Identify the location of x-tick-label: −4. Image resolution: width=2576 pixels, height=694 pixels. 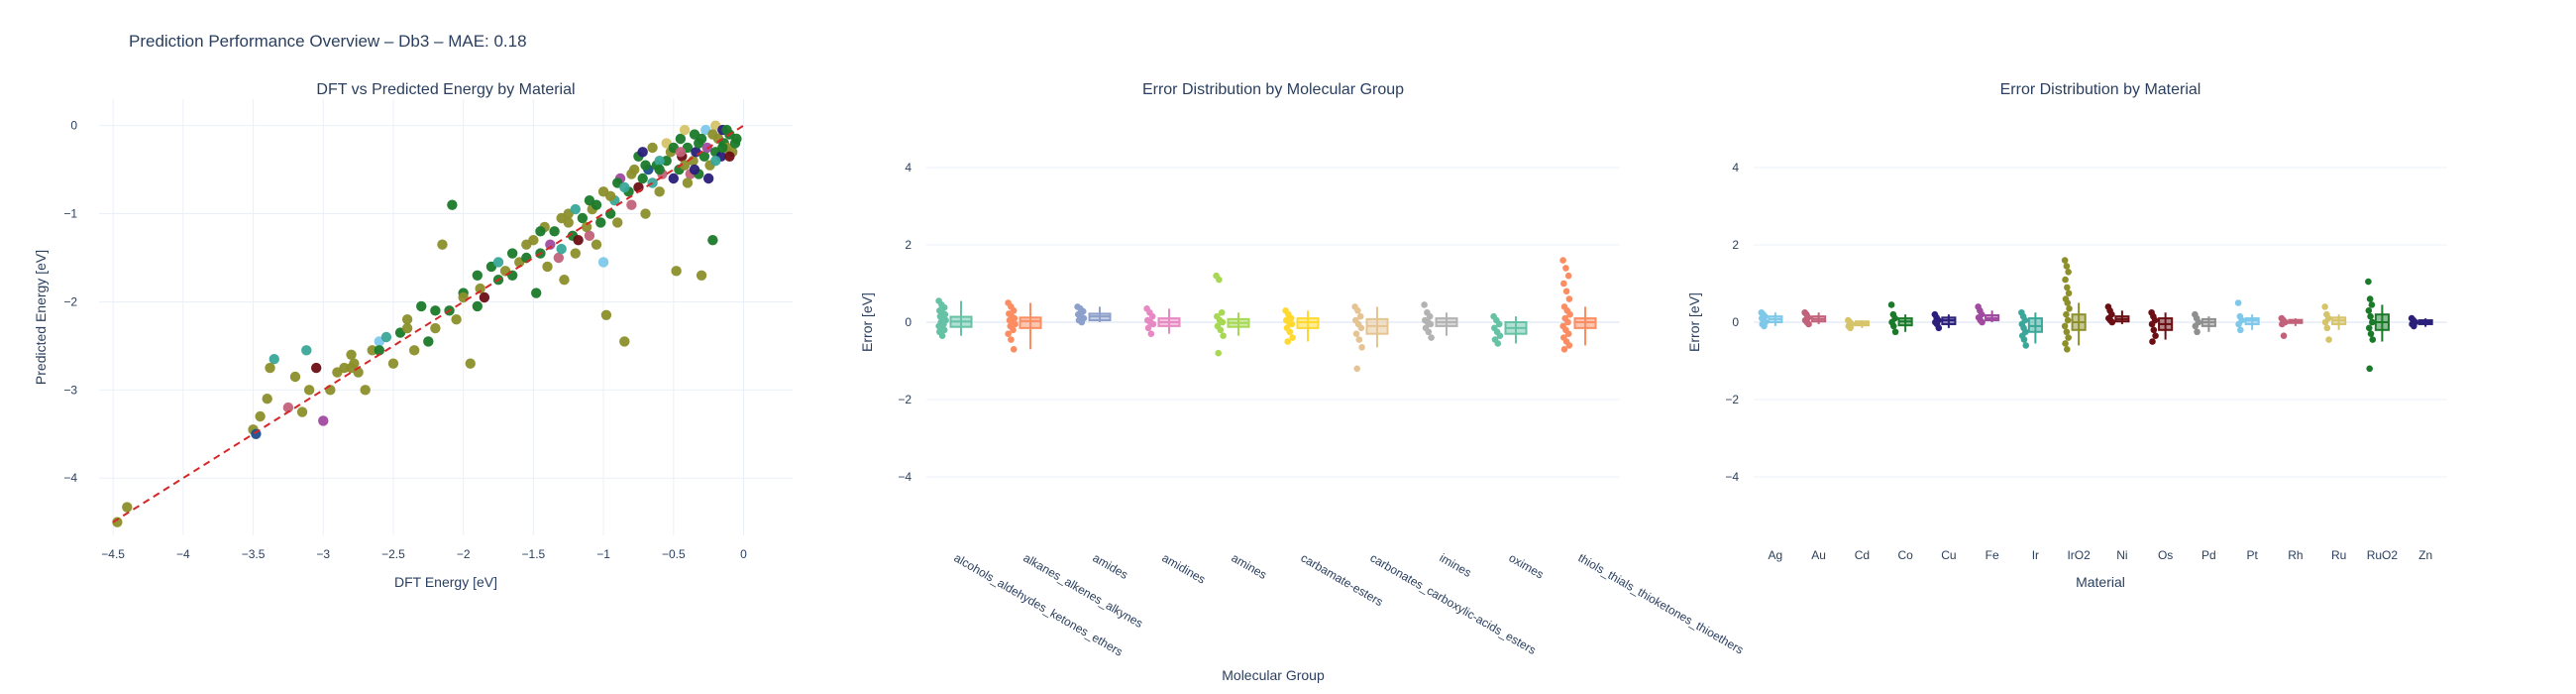
(183, 554).